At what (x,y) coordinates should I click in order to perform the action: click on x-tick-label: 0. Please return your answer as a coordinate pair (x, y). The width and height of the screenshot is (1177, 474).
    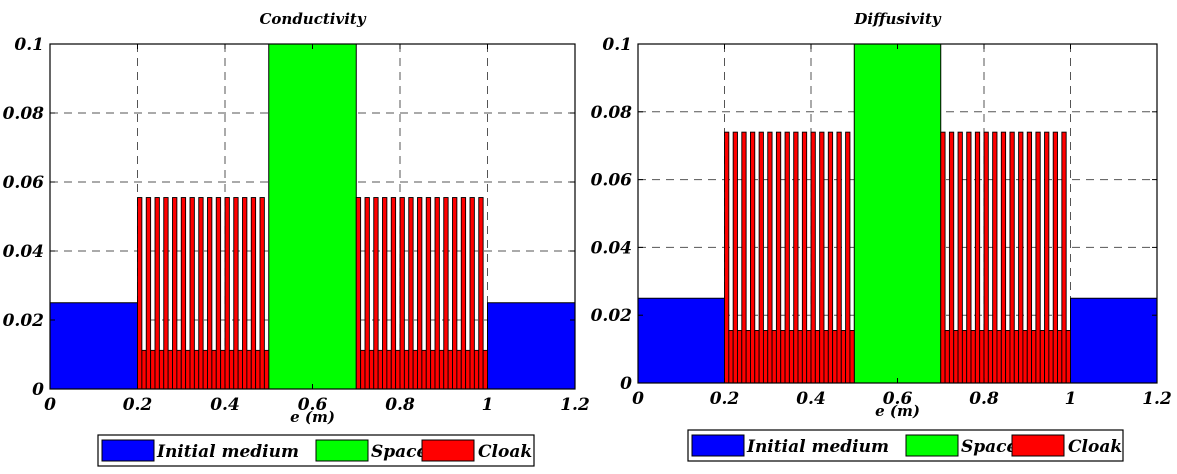
    Looking at the image, I should click on (50, 405).